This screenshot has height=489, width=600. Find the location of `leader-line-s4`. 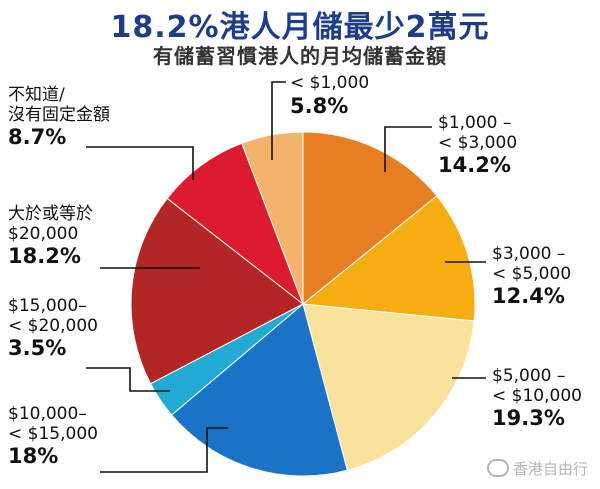

leader-line-s4 is located at coordinates (164, 450).